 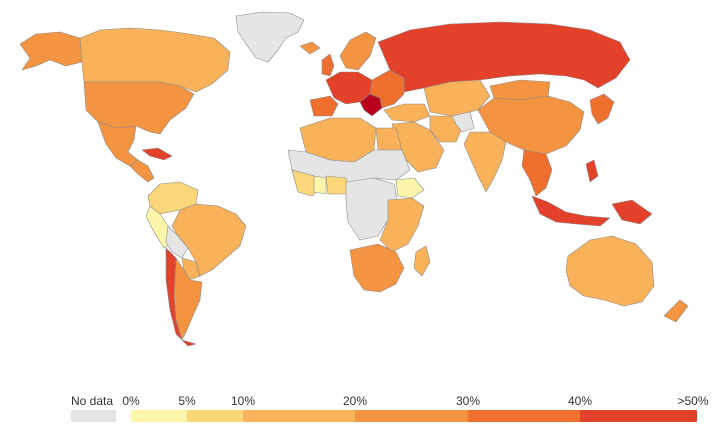 I want to click on legend-label-7: >50%, so click(x=692, y=401).